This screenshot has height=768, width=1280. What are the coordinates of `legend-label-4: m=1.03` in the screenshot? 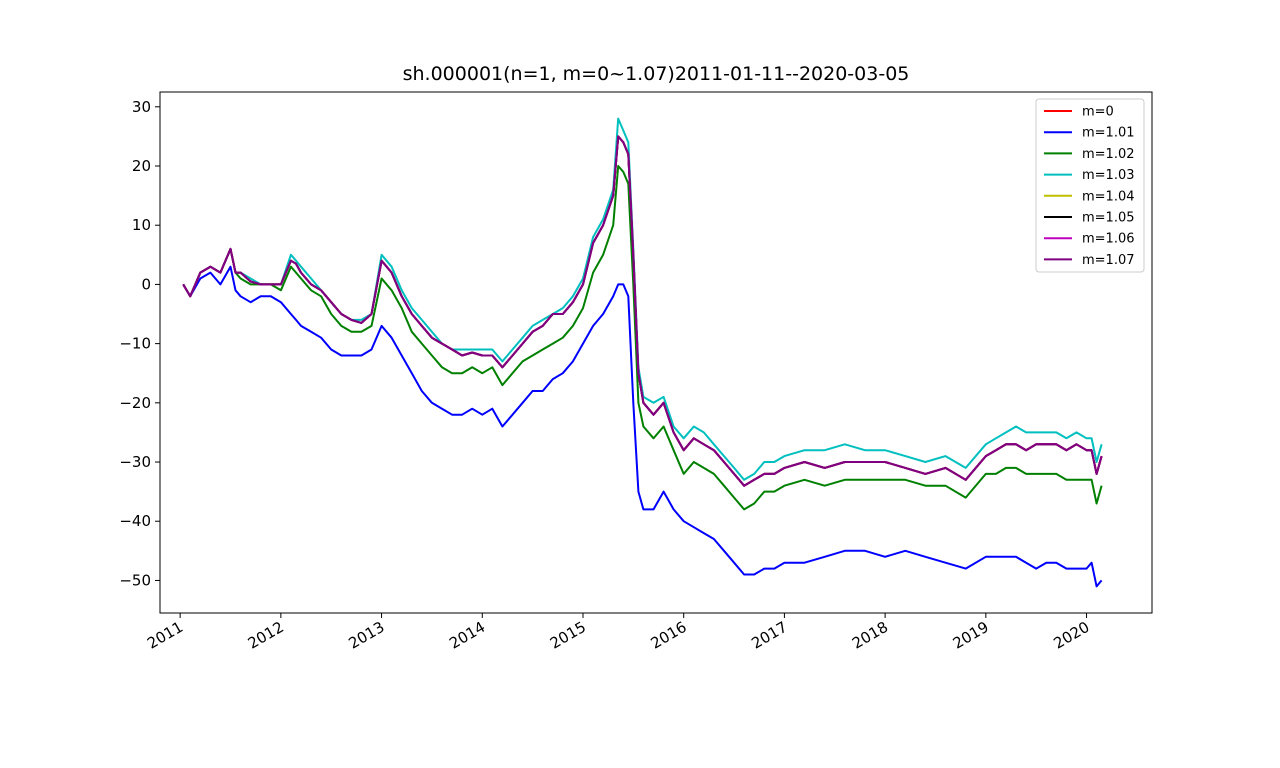 It's located at (1108, 175).